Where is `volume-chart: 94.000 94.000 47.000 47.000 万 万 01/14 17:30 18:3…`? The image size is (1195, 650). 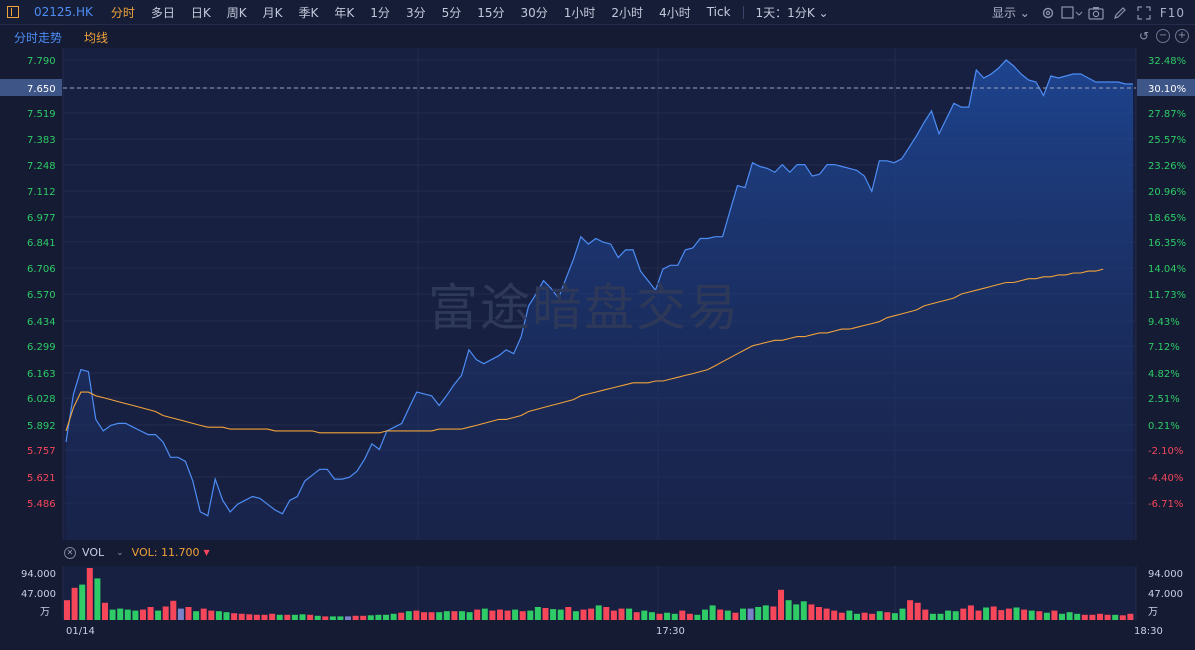
volume-chart: 94.000 94.000 47.000 47.000 万 万 01/14 17:30 18:3… is located at coordinates (597, 606).